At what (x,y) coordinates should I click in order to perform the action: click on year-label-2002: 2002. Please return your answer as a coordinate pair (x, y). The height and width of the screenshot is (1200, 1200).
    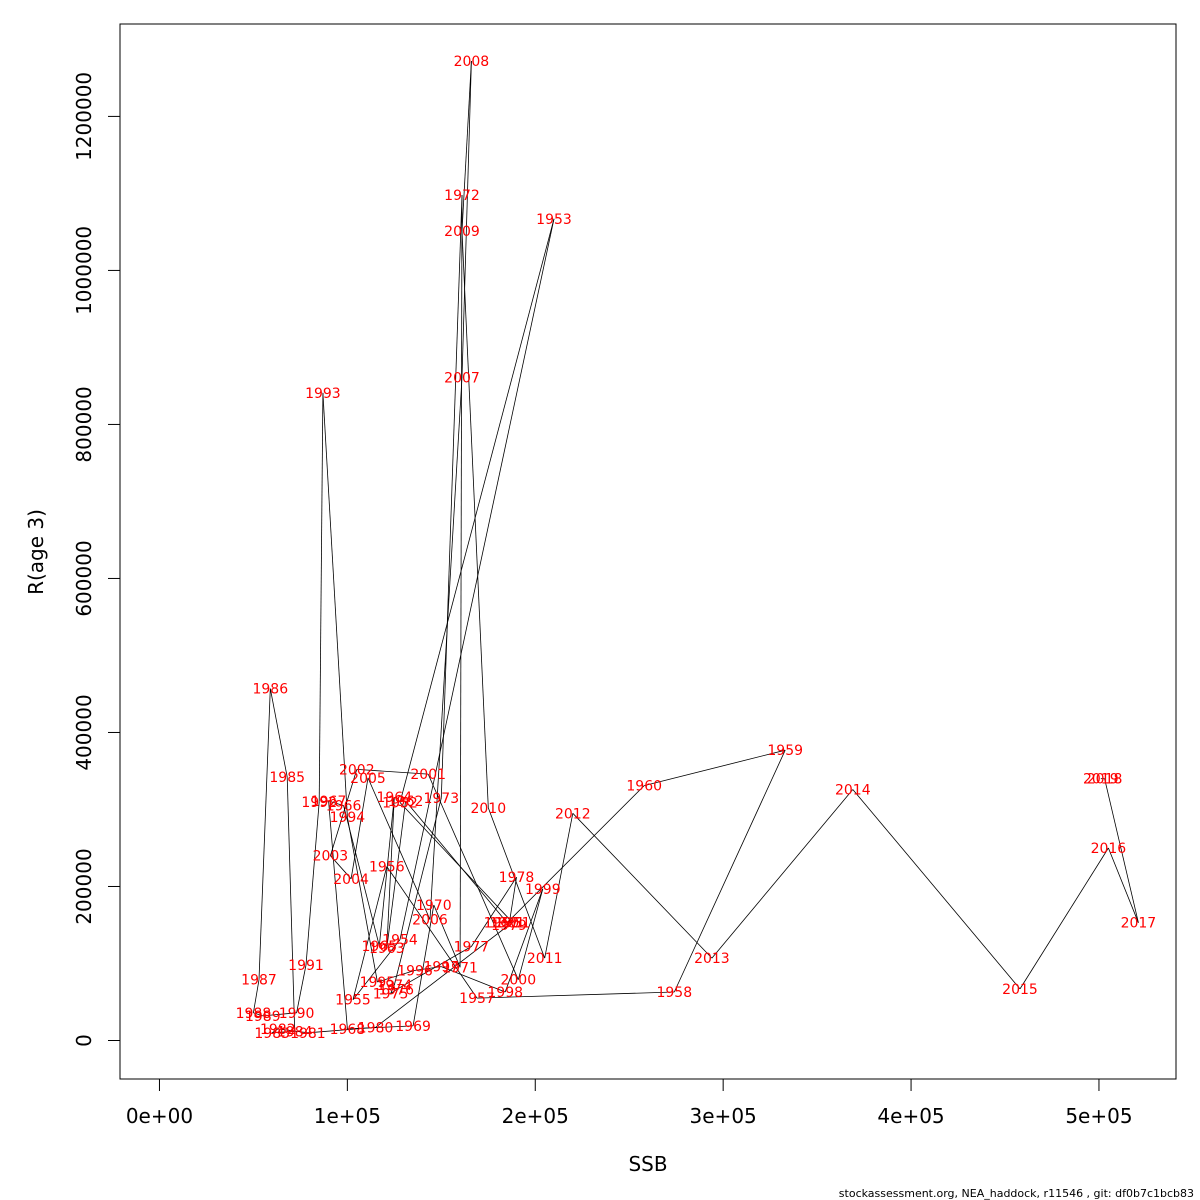
    Looking at the image, I should click on (357, 770).